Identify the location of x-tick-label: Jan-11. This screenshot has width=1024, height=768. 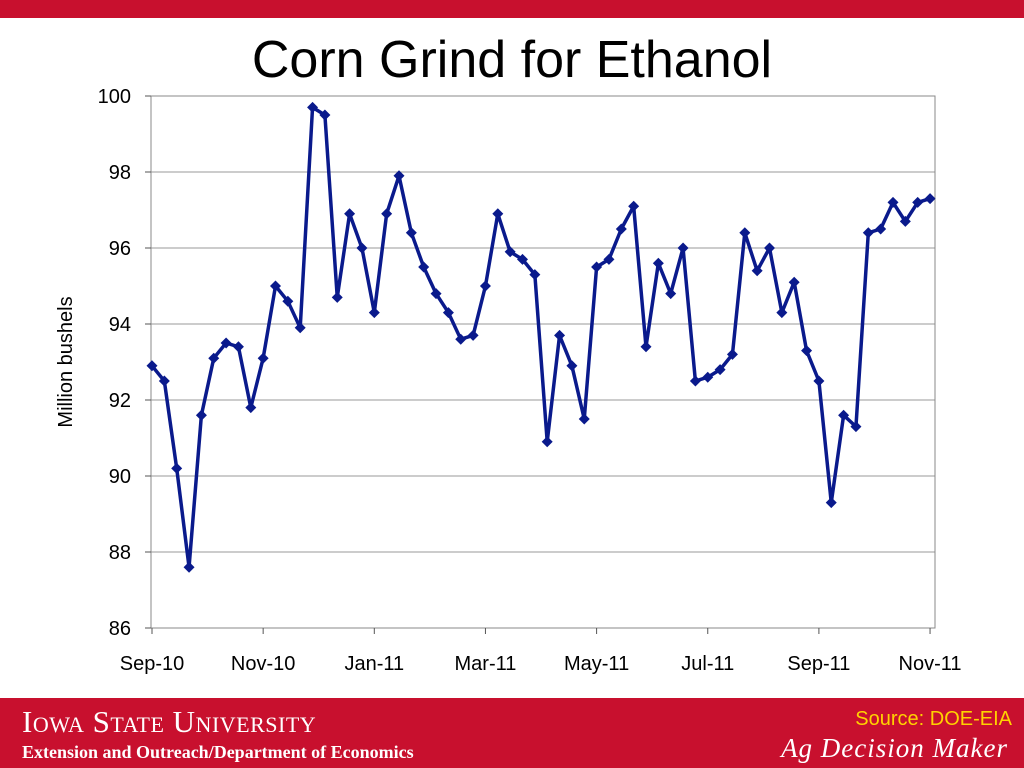
(374, 664).